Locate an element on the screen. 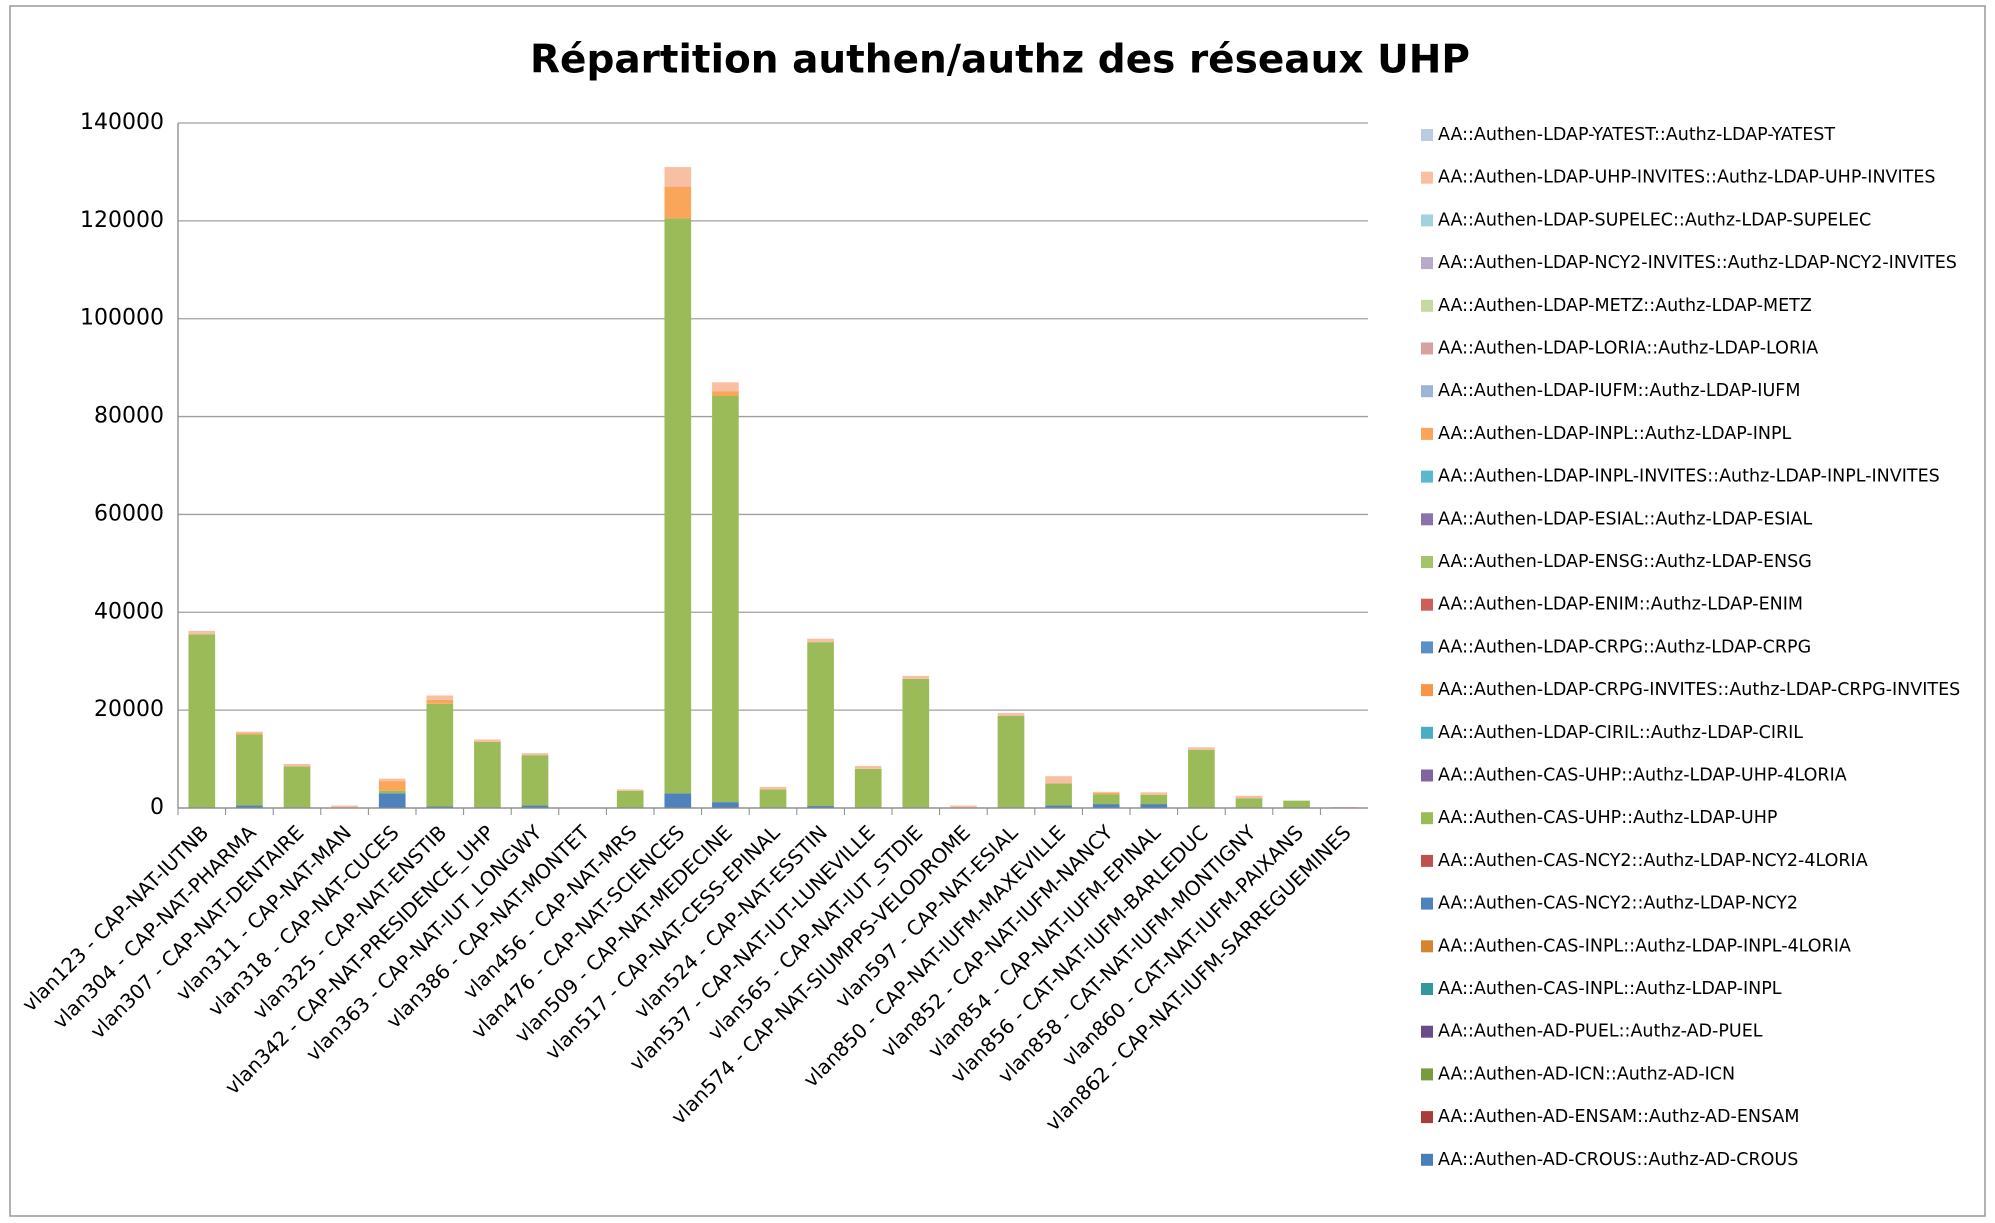 This screenshot has width=1995, height=1223. legend-label: AA::Authen-LDAP-IUFM::Authz-LDAP-IUFM is located at coordinates (1619, 391).